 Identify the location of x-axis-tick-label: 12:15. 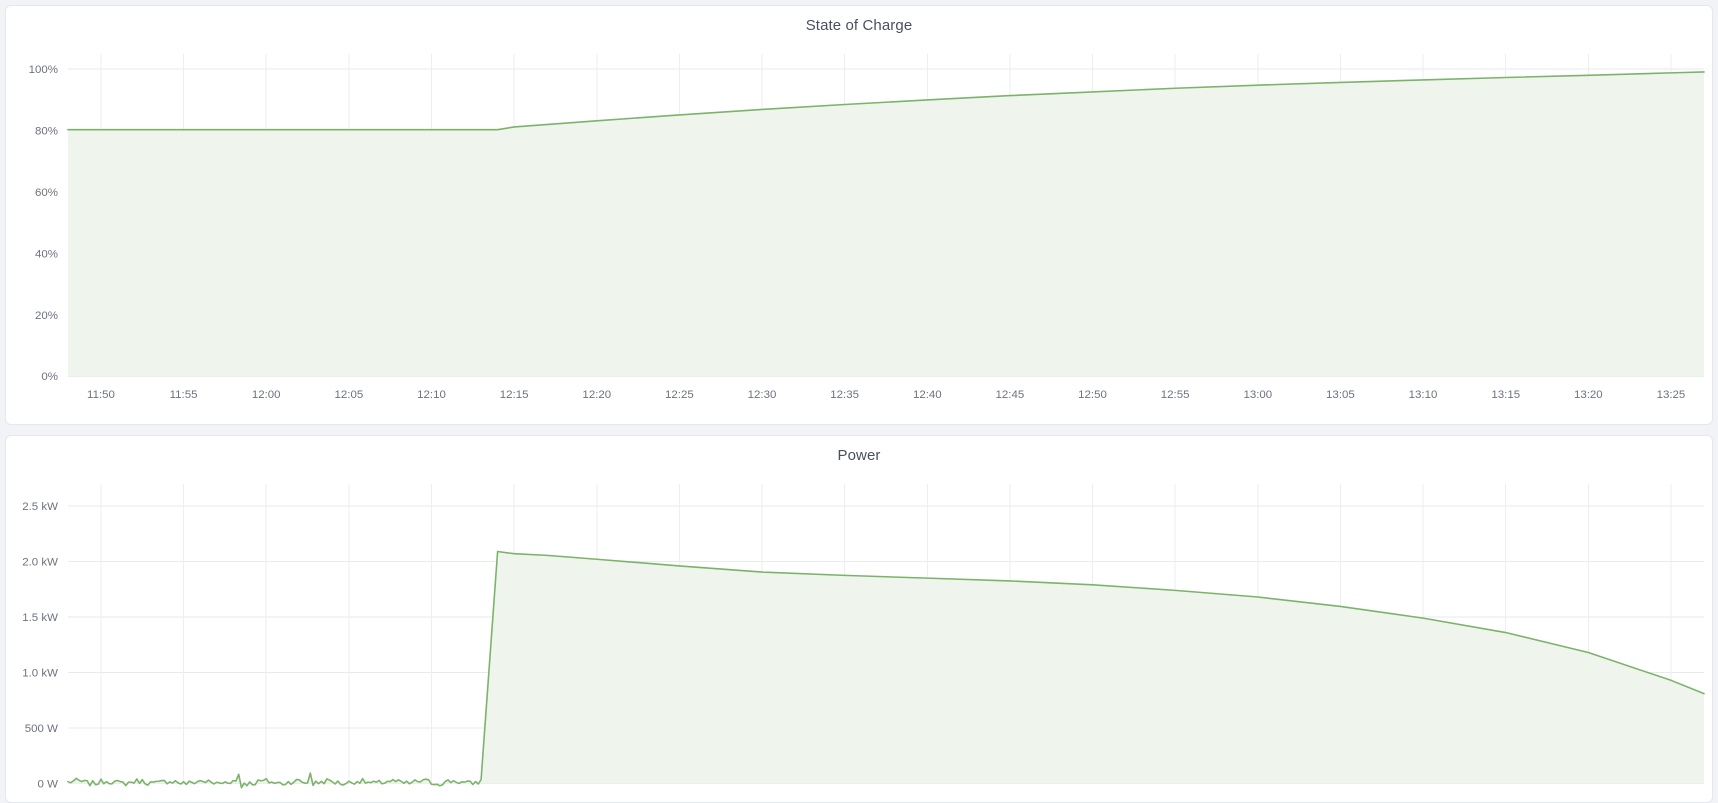
(514, 395).